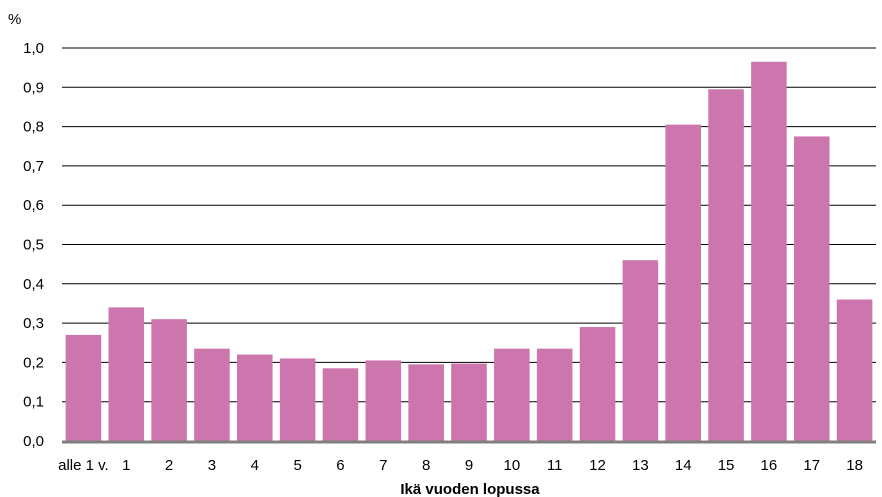 This screenshot has width=882, height=497. Describe the element at coordinates (126, 465) in the screenshot. I see `x-tick-label: 1` at that location.